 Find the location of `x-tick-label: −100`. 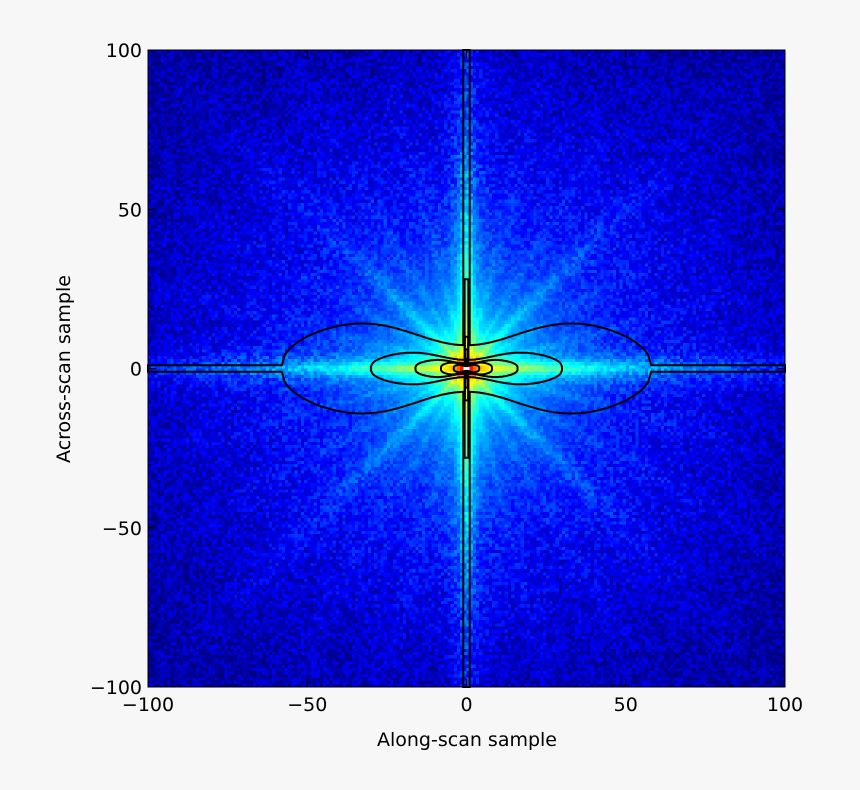

x-tick-label: −100 is located at coordinates (148, 705).